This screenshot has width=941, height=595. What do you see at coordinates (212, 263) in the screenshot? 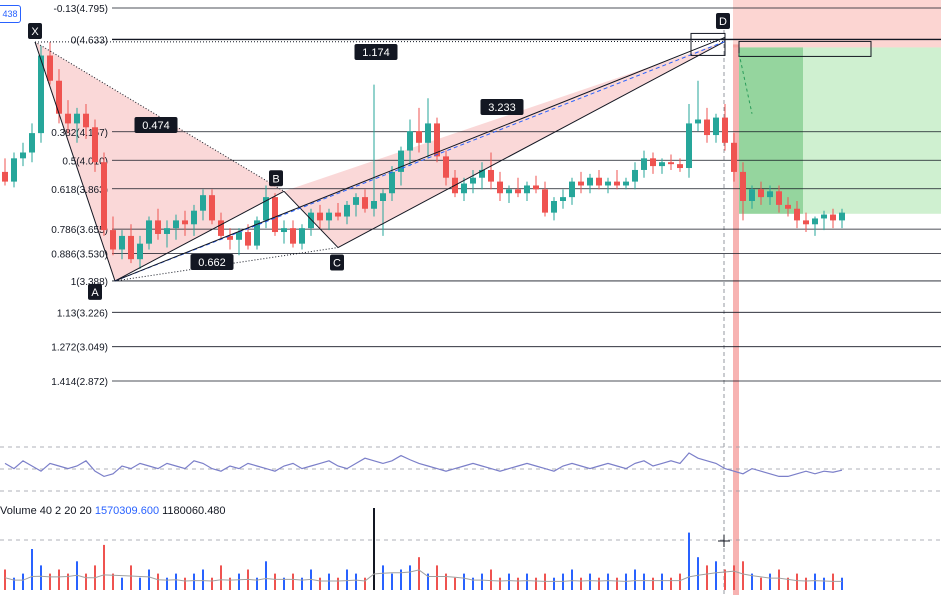
I see `ratio-abc: 0.662` at bounding box center [212, 263].